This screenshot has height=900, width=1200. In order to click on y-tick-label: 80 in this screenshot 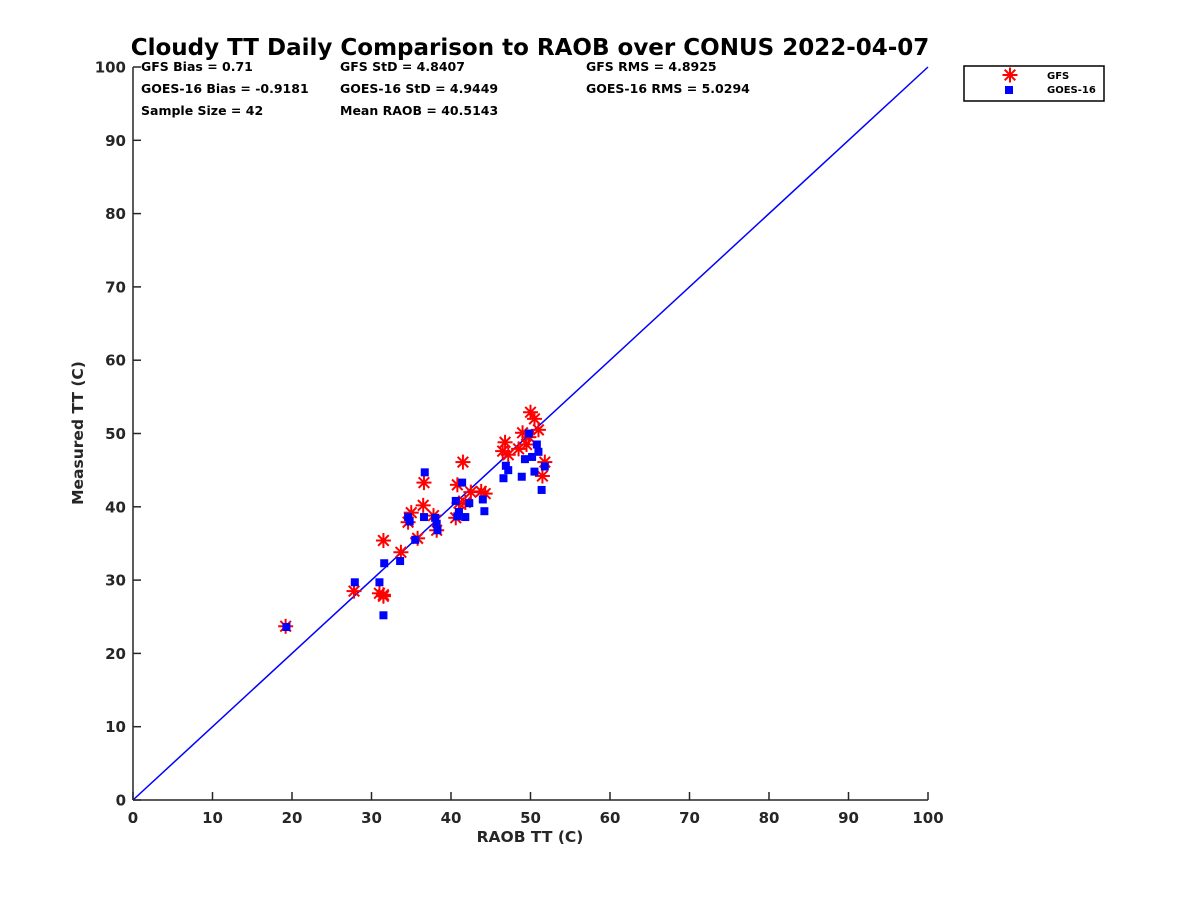, I will do `click(115, 214)`.